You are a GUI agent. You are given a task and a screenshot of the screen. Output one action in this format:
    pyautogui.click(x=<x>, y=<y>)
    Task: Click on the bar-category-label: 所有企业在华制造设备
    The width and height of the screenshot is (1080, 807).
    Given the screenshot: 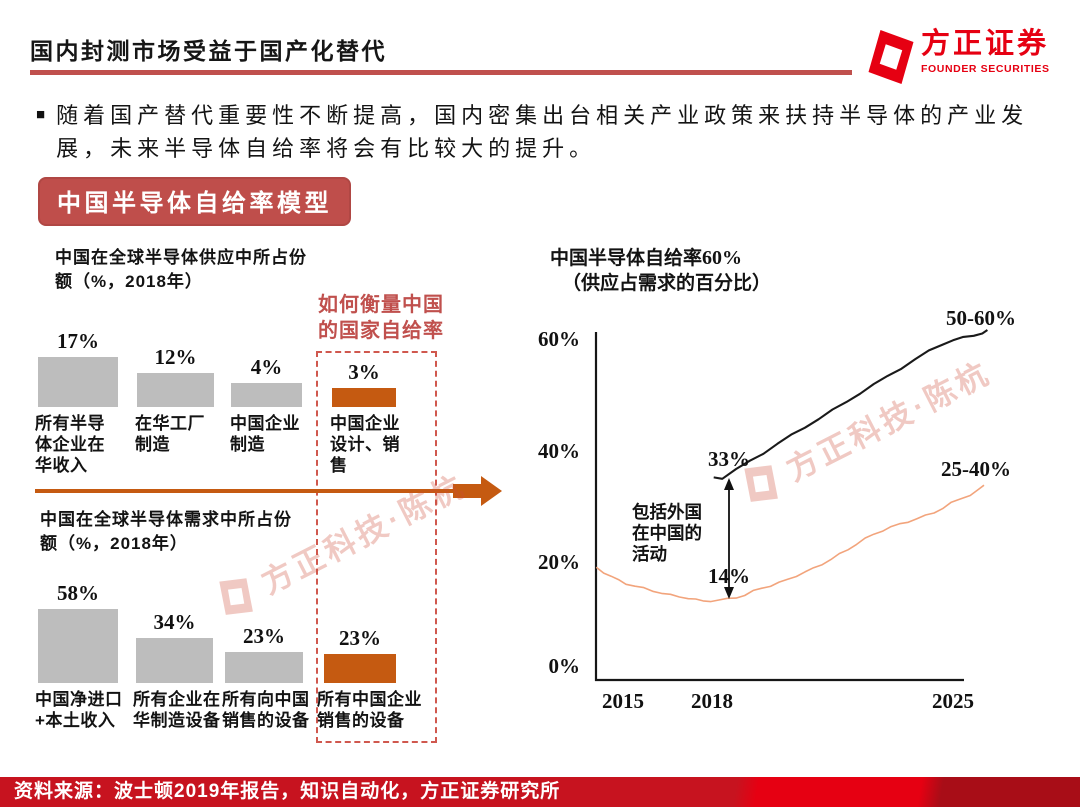 What is the action you would take?
    pyautogui.click(x=177, y=710)
    